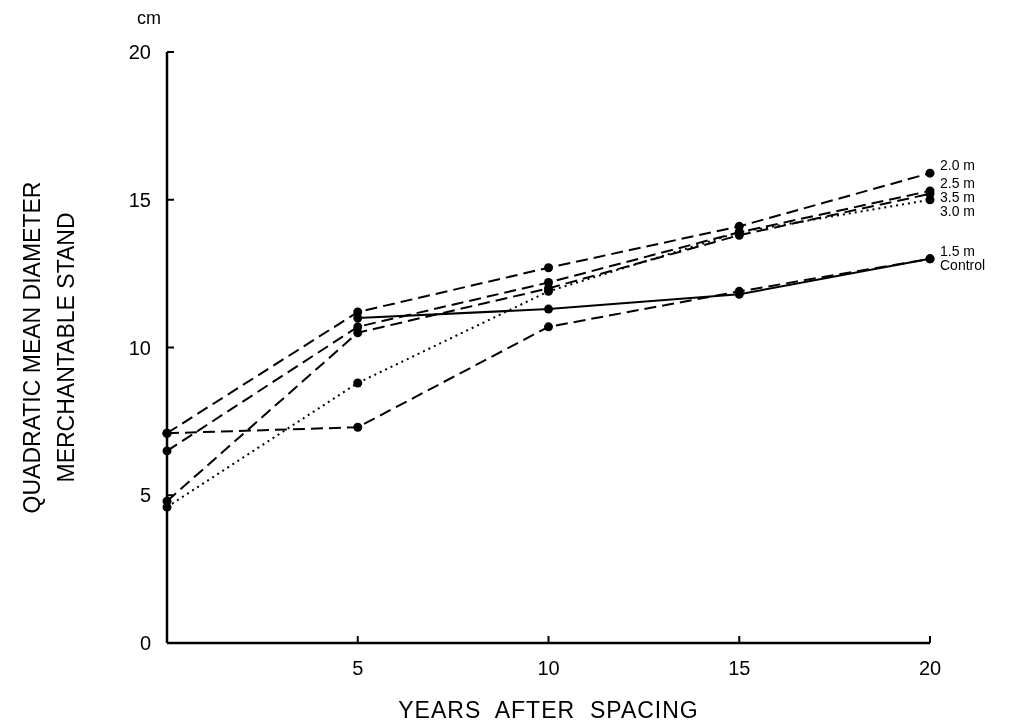 This screenshot has height=724, width=1030. I want to click on text: cm, so click(149, 18).